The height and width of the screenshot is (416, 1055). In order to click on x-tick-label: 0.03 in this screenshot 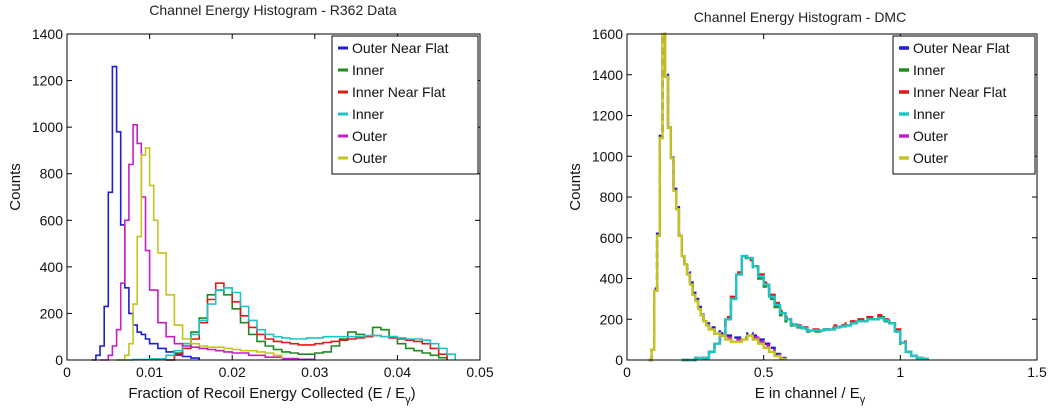, I will do `click(314, 372)`.